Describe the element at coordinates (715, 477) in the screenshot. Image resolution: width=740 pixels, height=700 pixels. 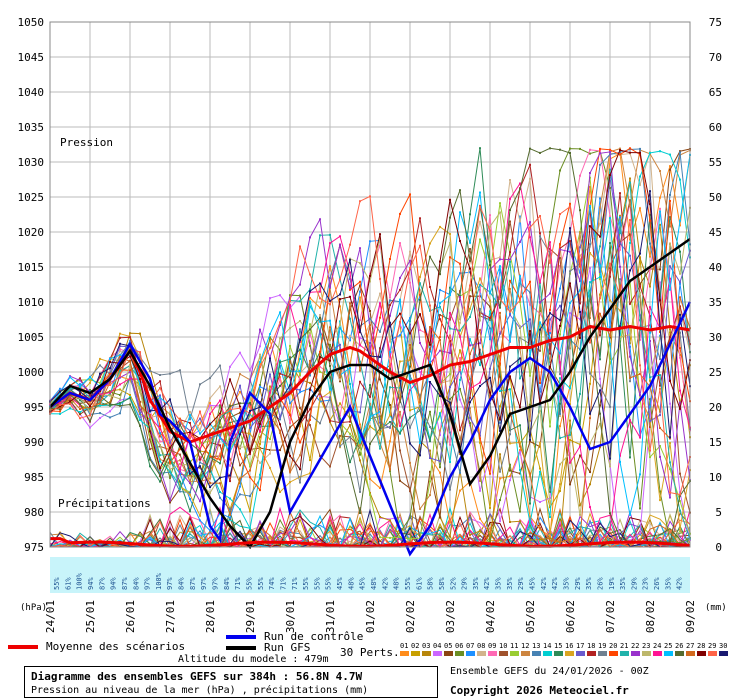
I see `right-tick-label: 10` at that location.